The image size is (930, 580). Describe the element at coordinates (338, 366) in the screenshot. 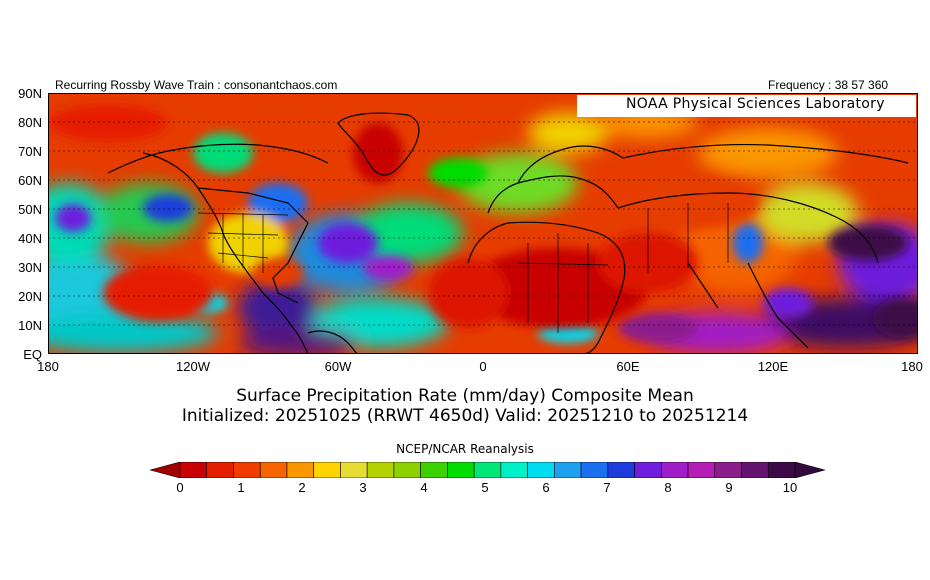

I see `lon-label: 60W` at that location.